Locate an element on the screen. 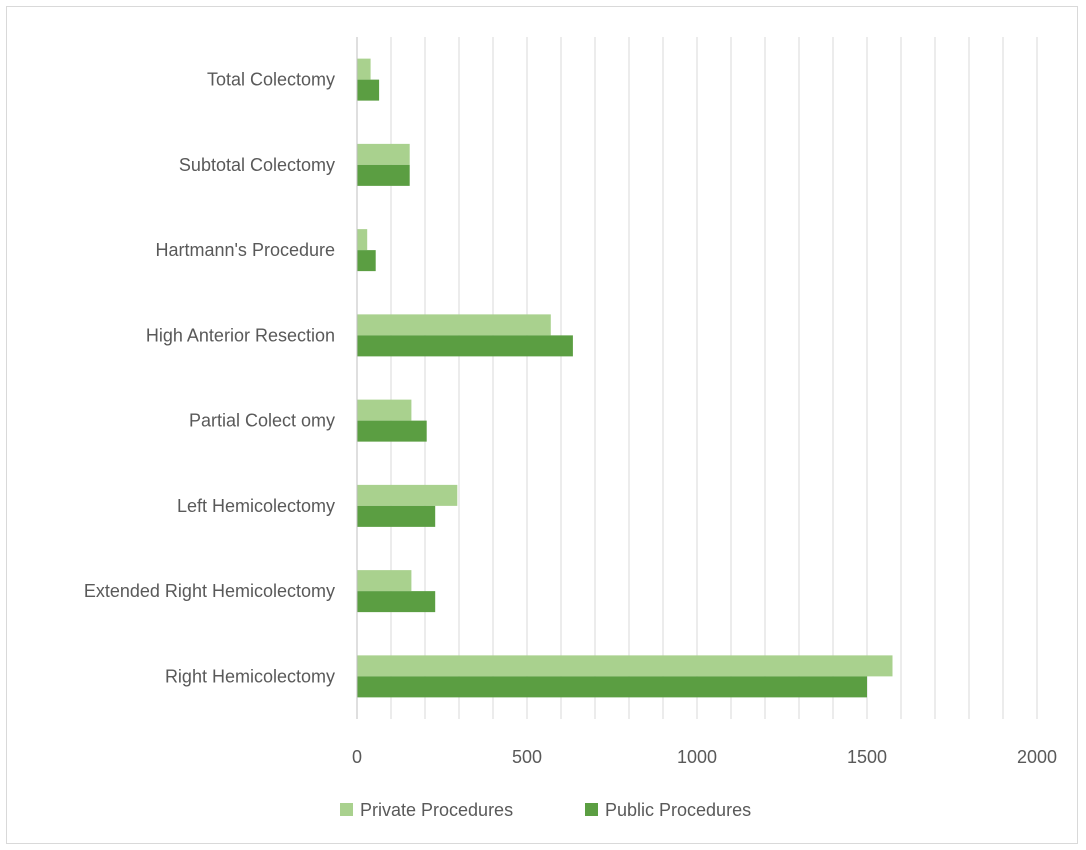 The height and width of the screenshot is (850, 1086). tick-labels: 0 500 1000 1500 2000 is located at coordinates (704, 757).